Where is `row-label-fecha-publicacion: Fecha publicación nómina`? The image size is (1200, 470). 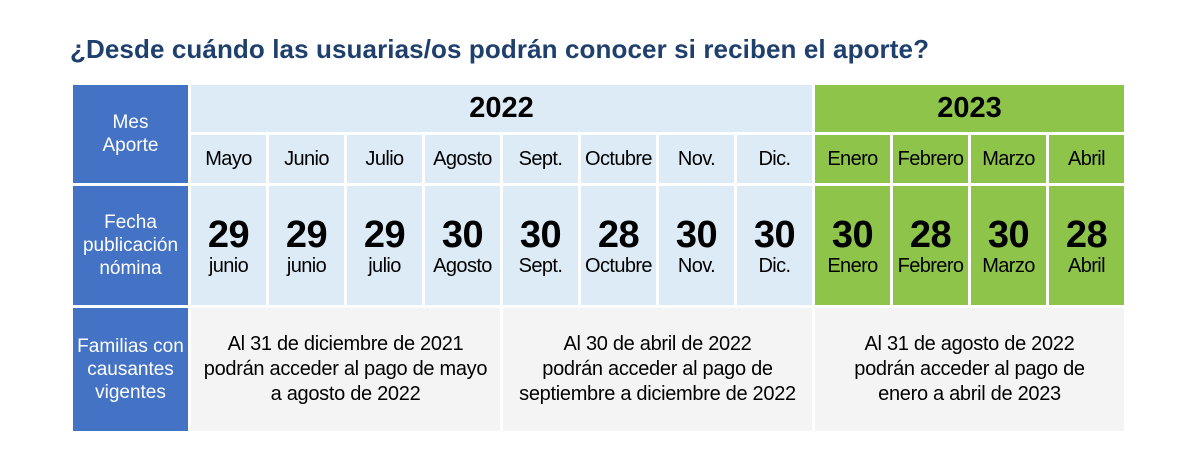
row-label-fecha-publicacion: Fecha publicación nómina is located at coordinates (130, 245).